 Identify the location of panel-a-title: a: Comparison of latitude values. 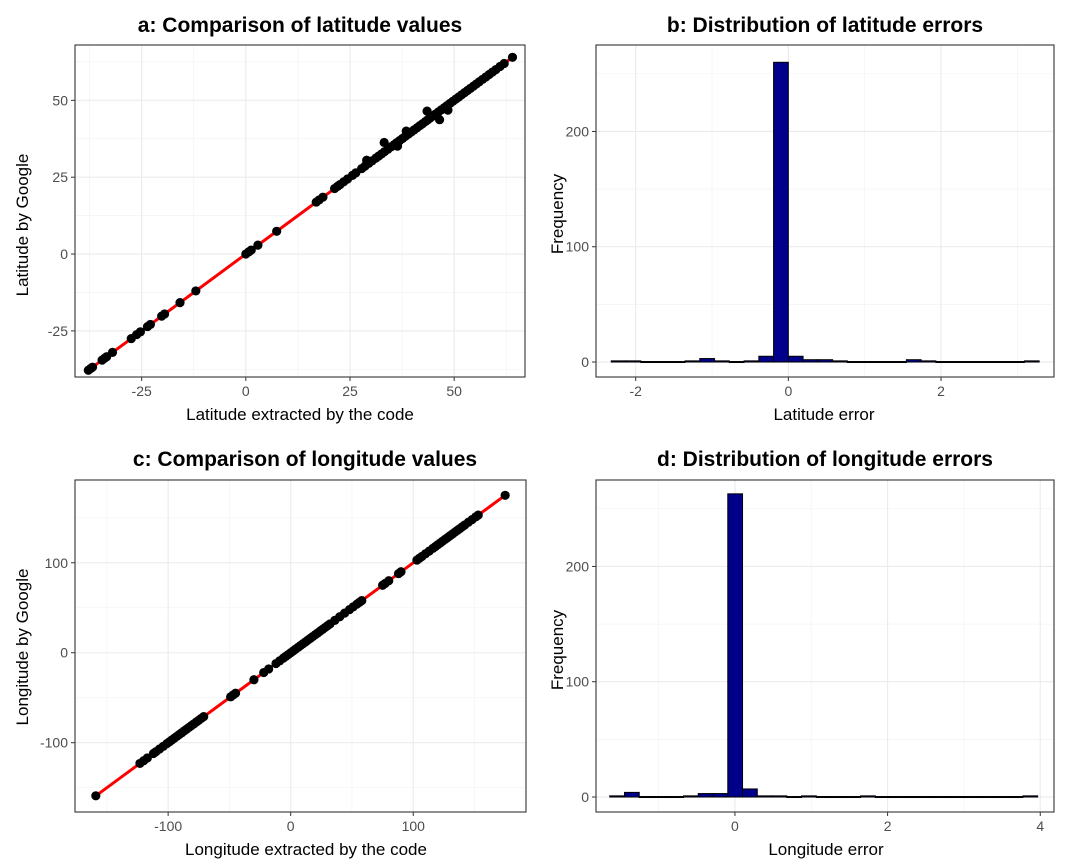
(300, 25).